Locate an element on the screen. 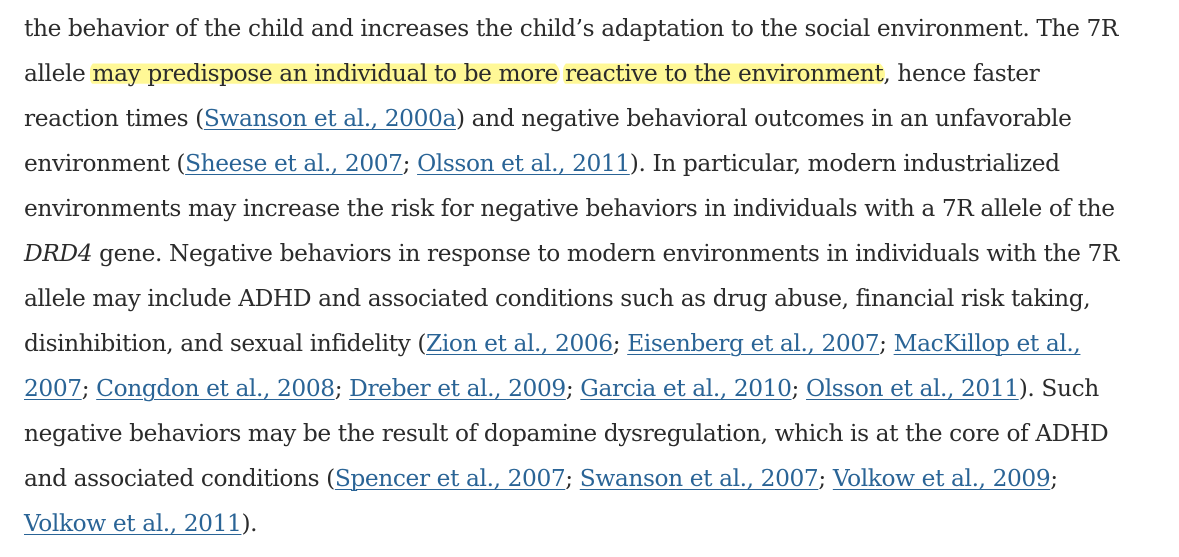 The height and width of the screenshot is (557, 1179). citation-link: Volkow et al., 2011 is located at coordinates (133, 523).